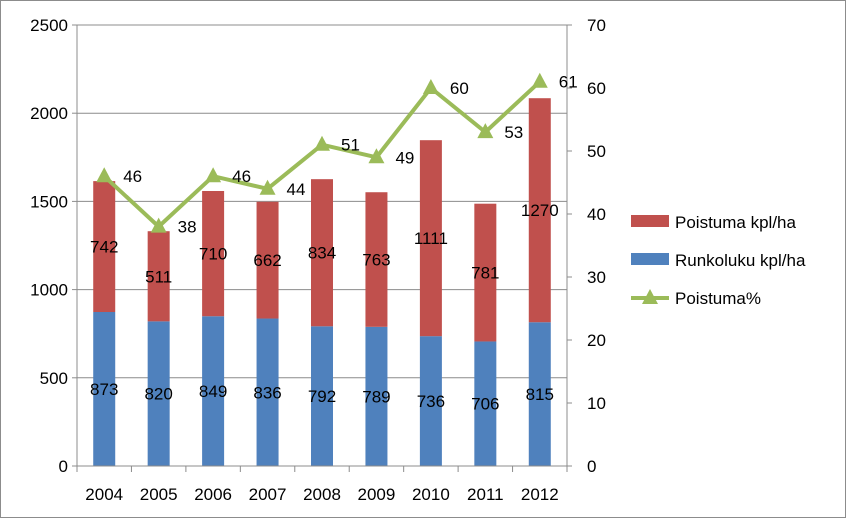 This screenshot has width=846, height=522. I want to click on left-tick-label: 0, so click(63, 466).